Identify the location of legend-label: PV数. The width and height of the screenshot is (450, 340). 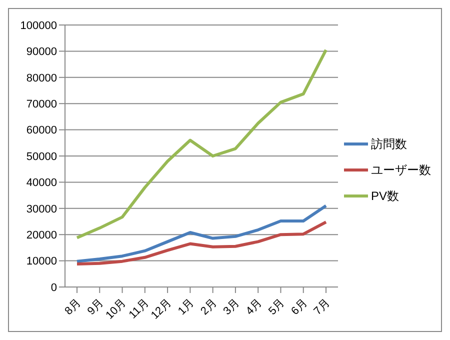
(385, 196).